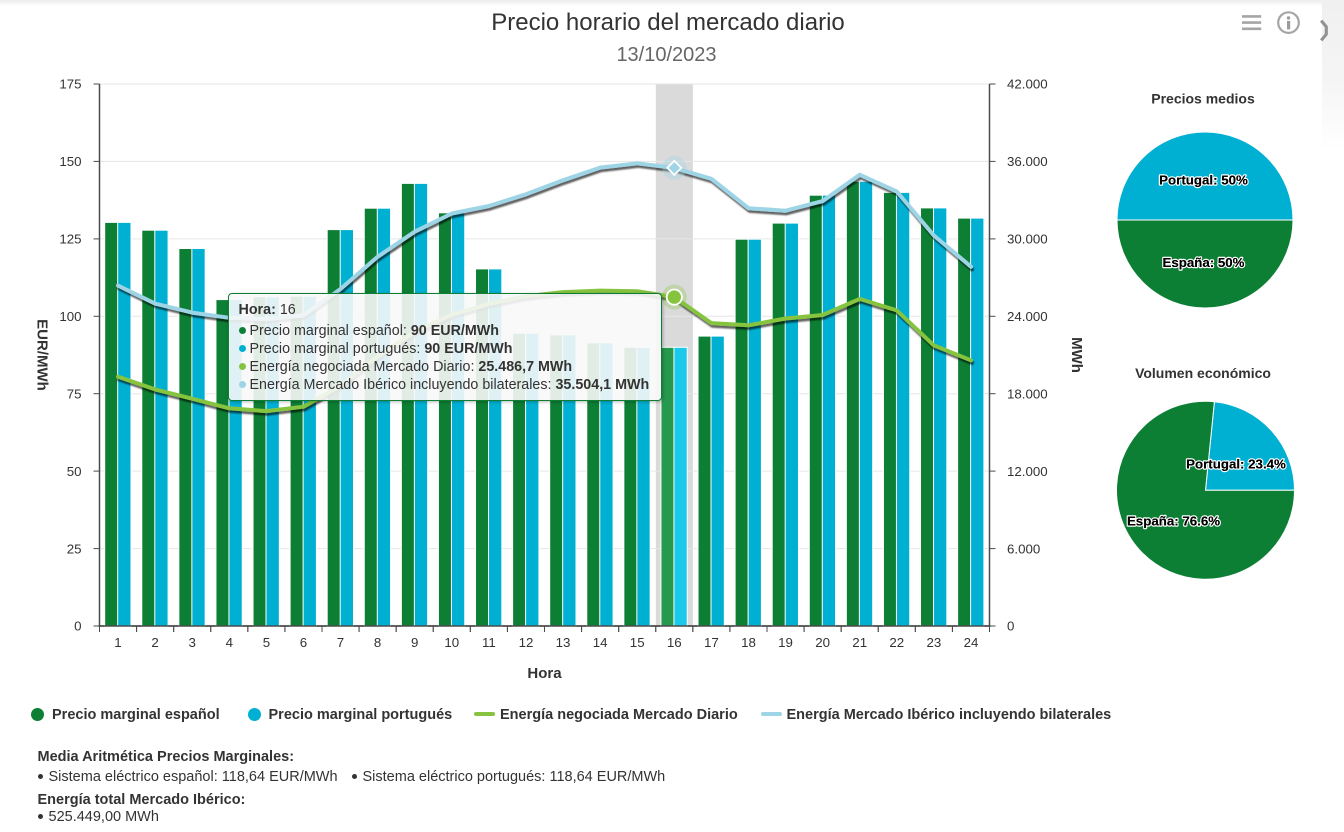  I want to click on svg-text: 175, so click(70, 84).